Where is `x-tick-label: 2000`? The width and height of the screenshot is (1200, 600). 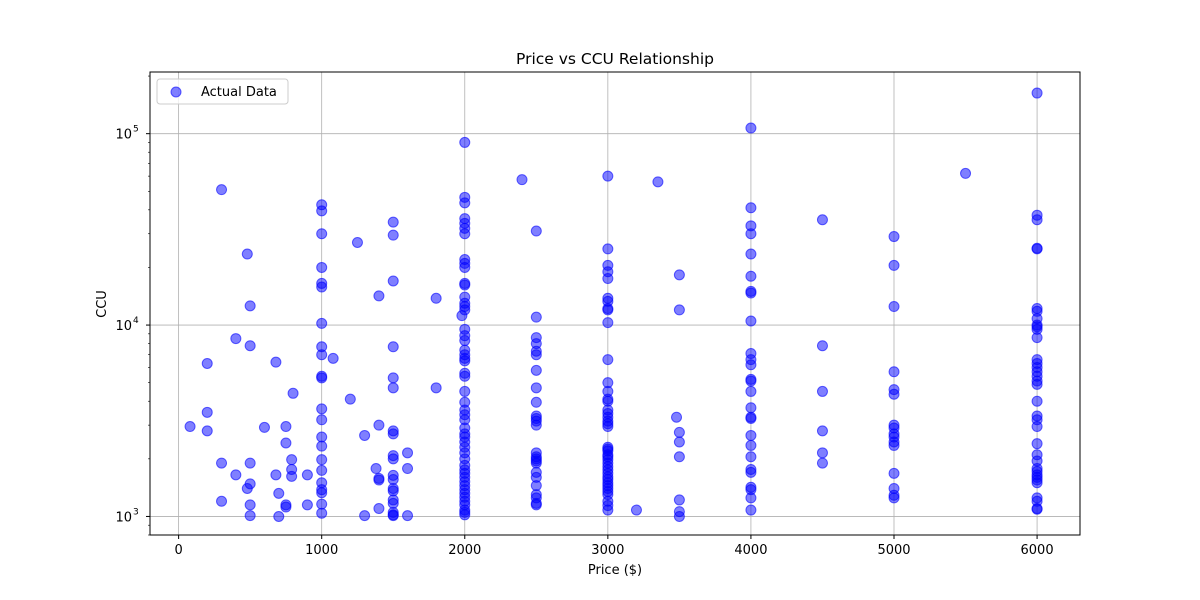 x-tick-label: 2000 is located at coordinates (464, 550).